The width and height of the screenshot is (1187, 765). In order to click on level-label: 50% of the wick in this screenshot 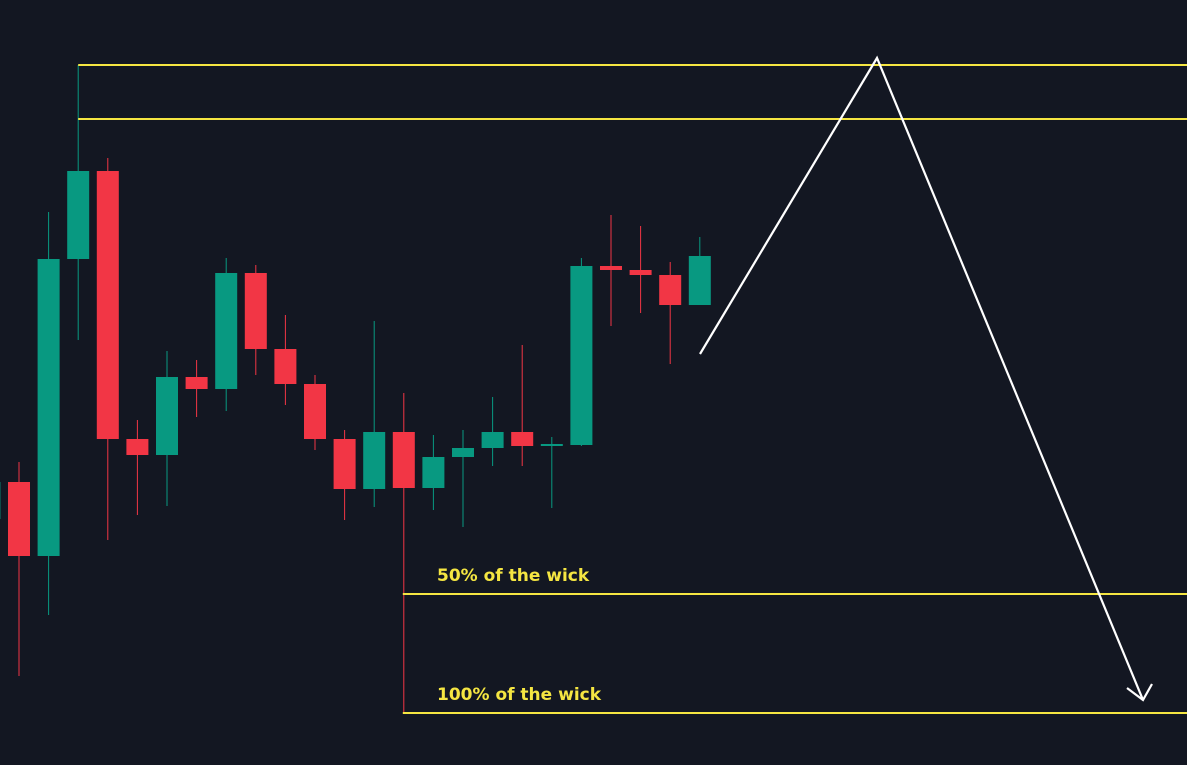, I will do `click(513, 576)`.